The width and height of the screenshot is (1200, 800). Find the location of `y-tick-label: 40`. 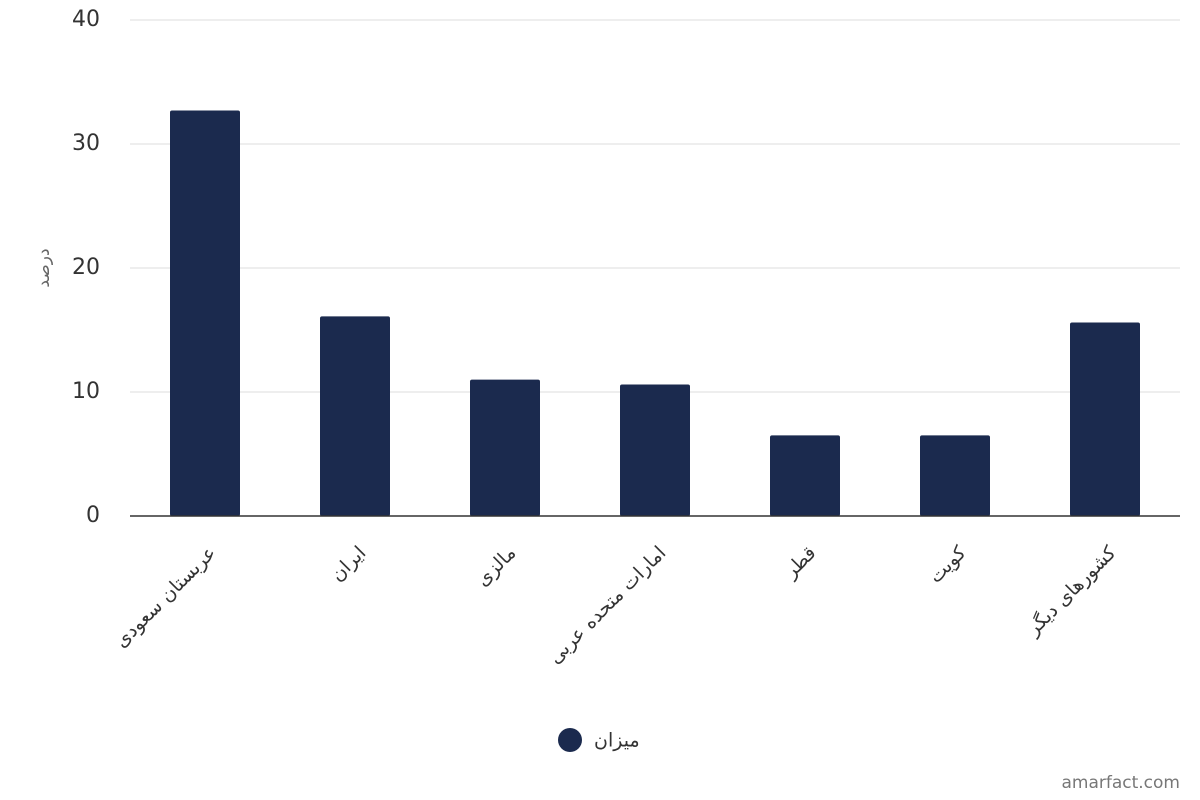

y-tick-label: 40 is located at coordinates (86, 19).